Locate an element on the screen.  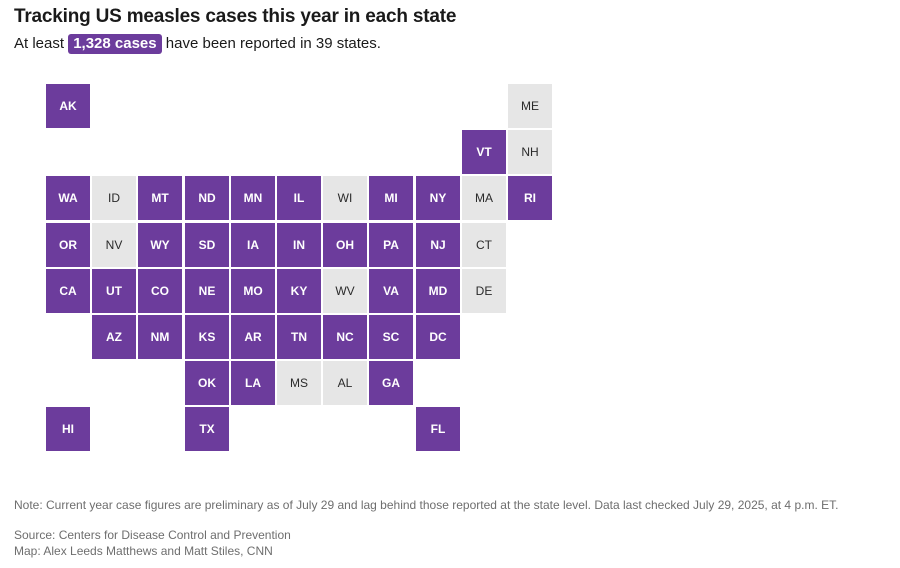
state-tile-de: DE is located at coordinates (484, 291).